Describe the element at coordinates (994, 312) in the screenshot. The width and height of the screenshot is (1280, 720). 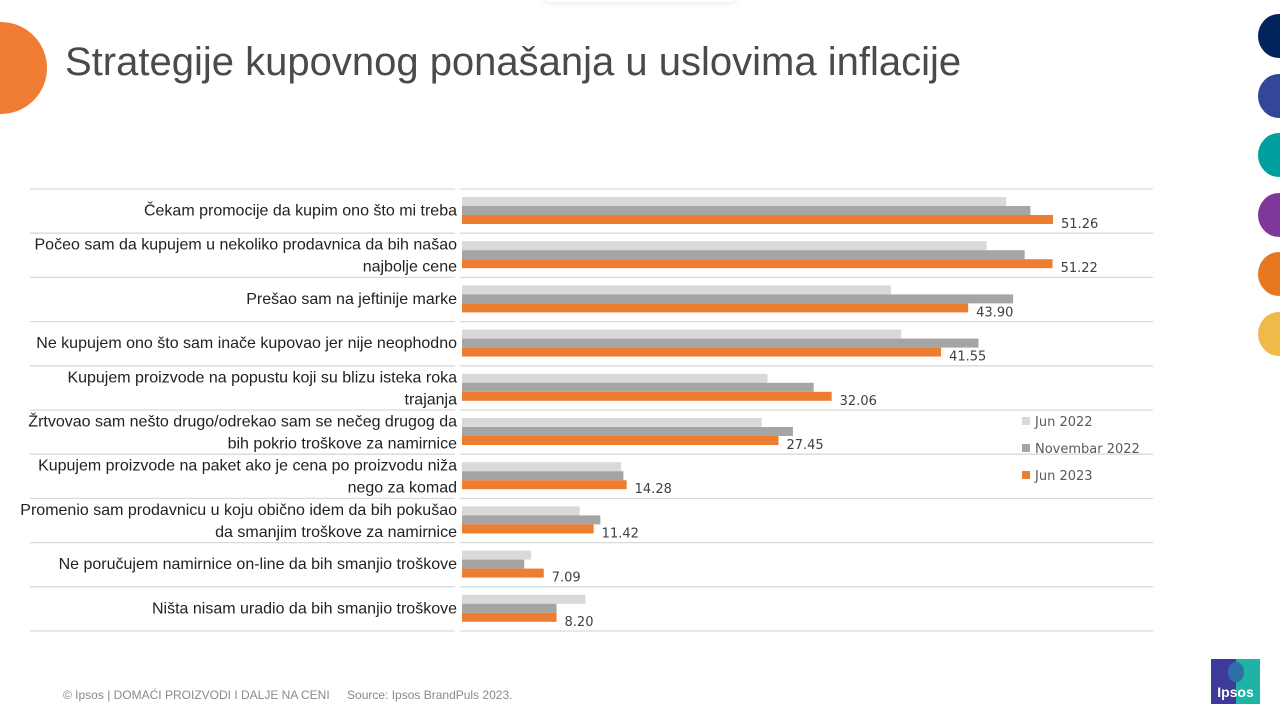
I see `data-label: 43.90` at that location.